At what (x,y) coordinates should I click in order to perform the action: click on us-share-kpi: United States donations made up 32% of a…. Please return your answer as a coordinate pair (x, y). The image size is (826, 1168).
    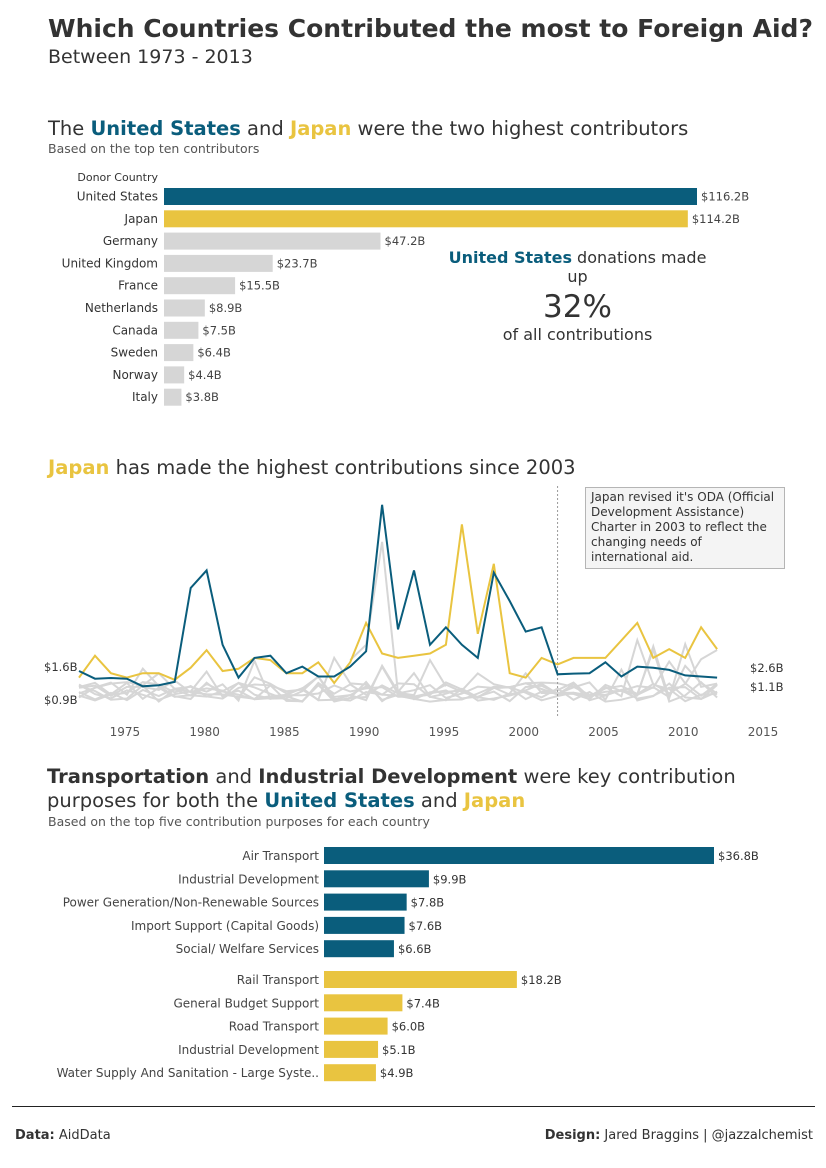
    Looking at the image, I should click on (577, 296).